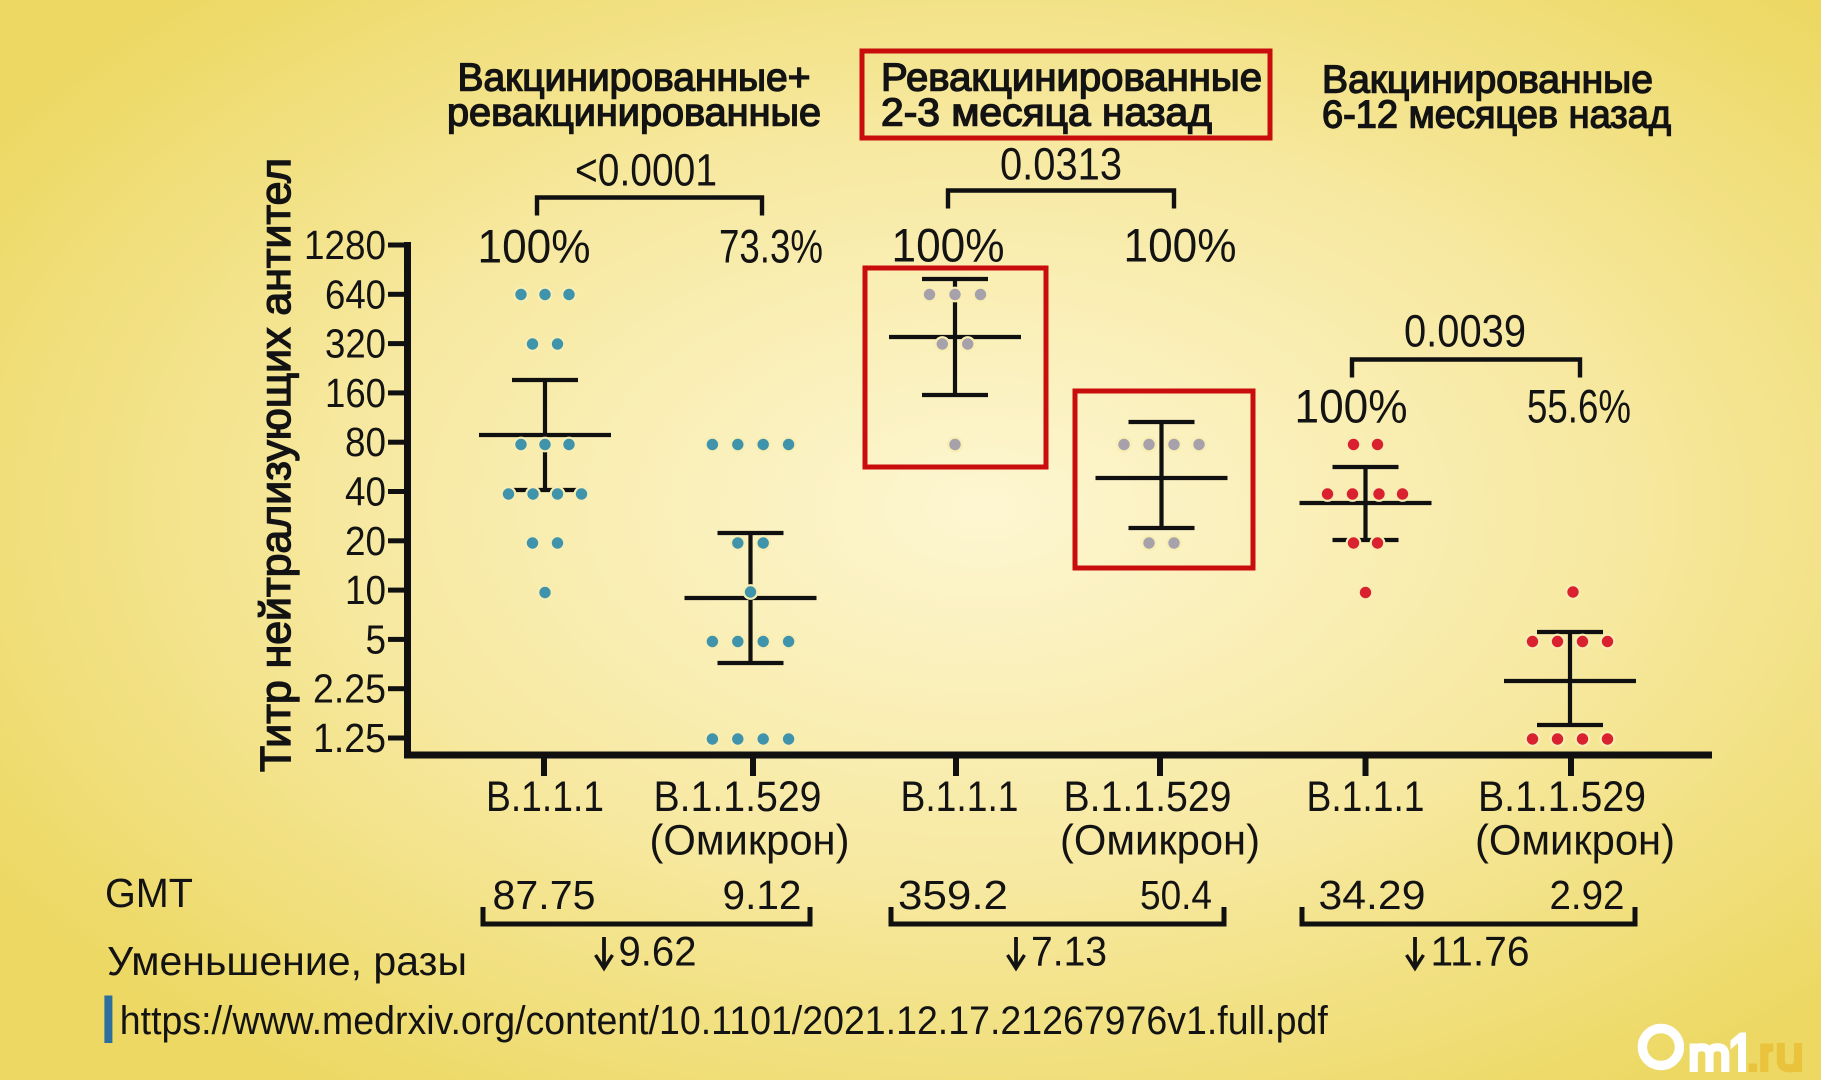  What do you see at coordinates (1069, 951) in the screenshot?
I see `svg-text: 7.13` at bounding box center [1069, 951].